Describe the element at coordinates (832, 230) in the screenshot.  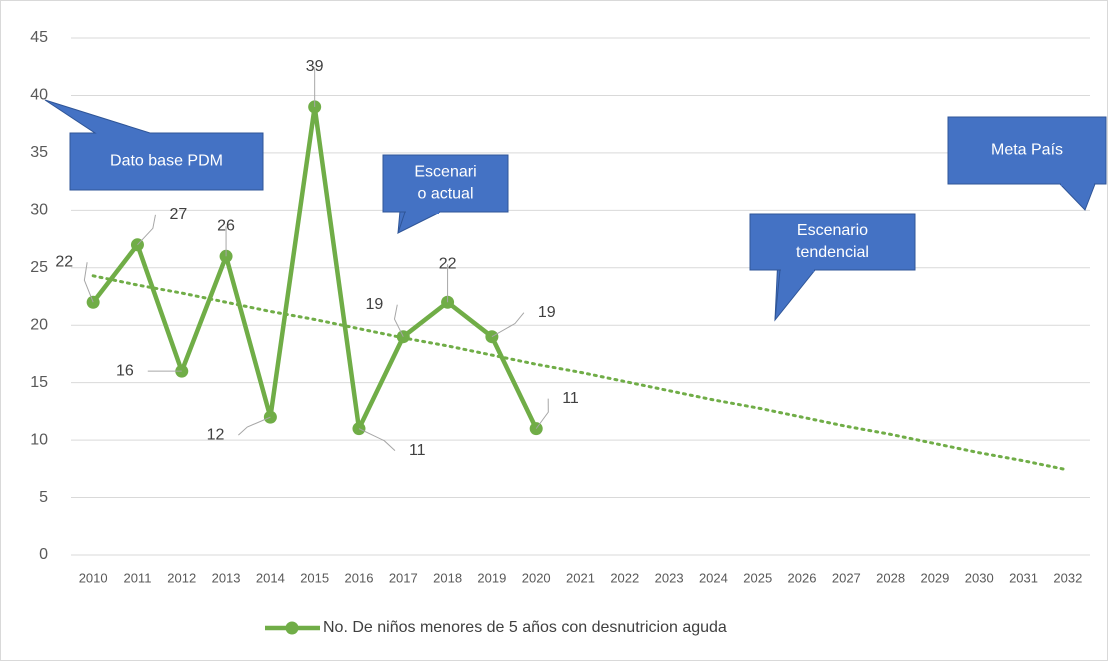
I see `callout-text: Escenario` at that location.